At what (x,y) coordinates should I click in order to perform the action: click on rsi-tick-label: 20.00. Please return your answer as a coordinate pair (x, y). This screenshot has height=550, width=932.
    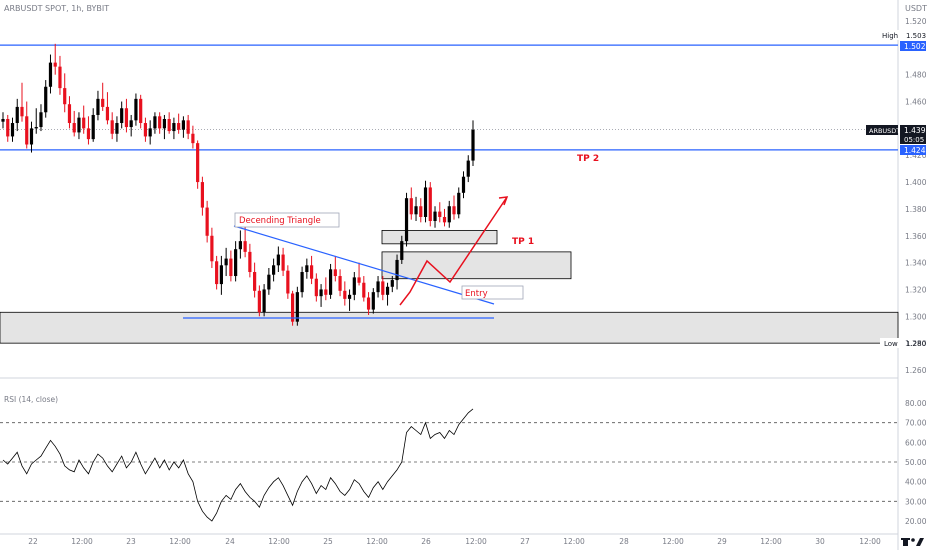
    Looking at the image, I should click on (916, 521).